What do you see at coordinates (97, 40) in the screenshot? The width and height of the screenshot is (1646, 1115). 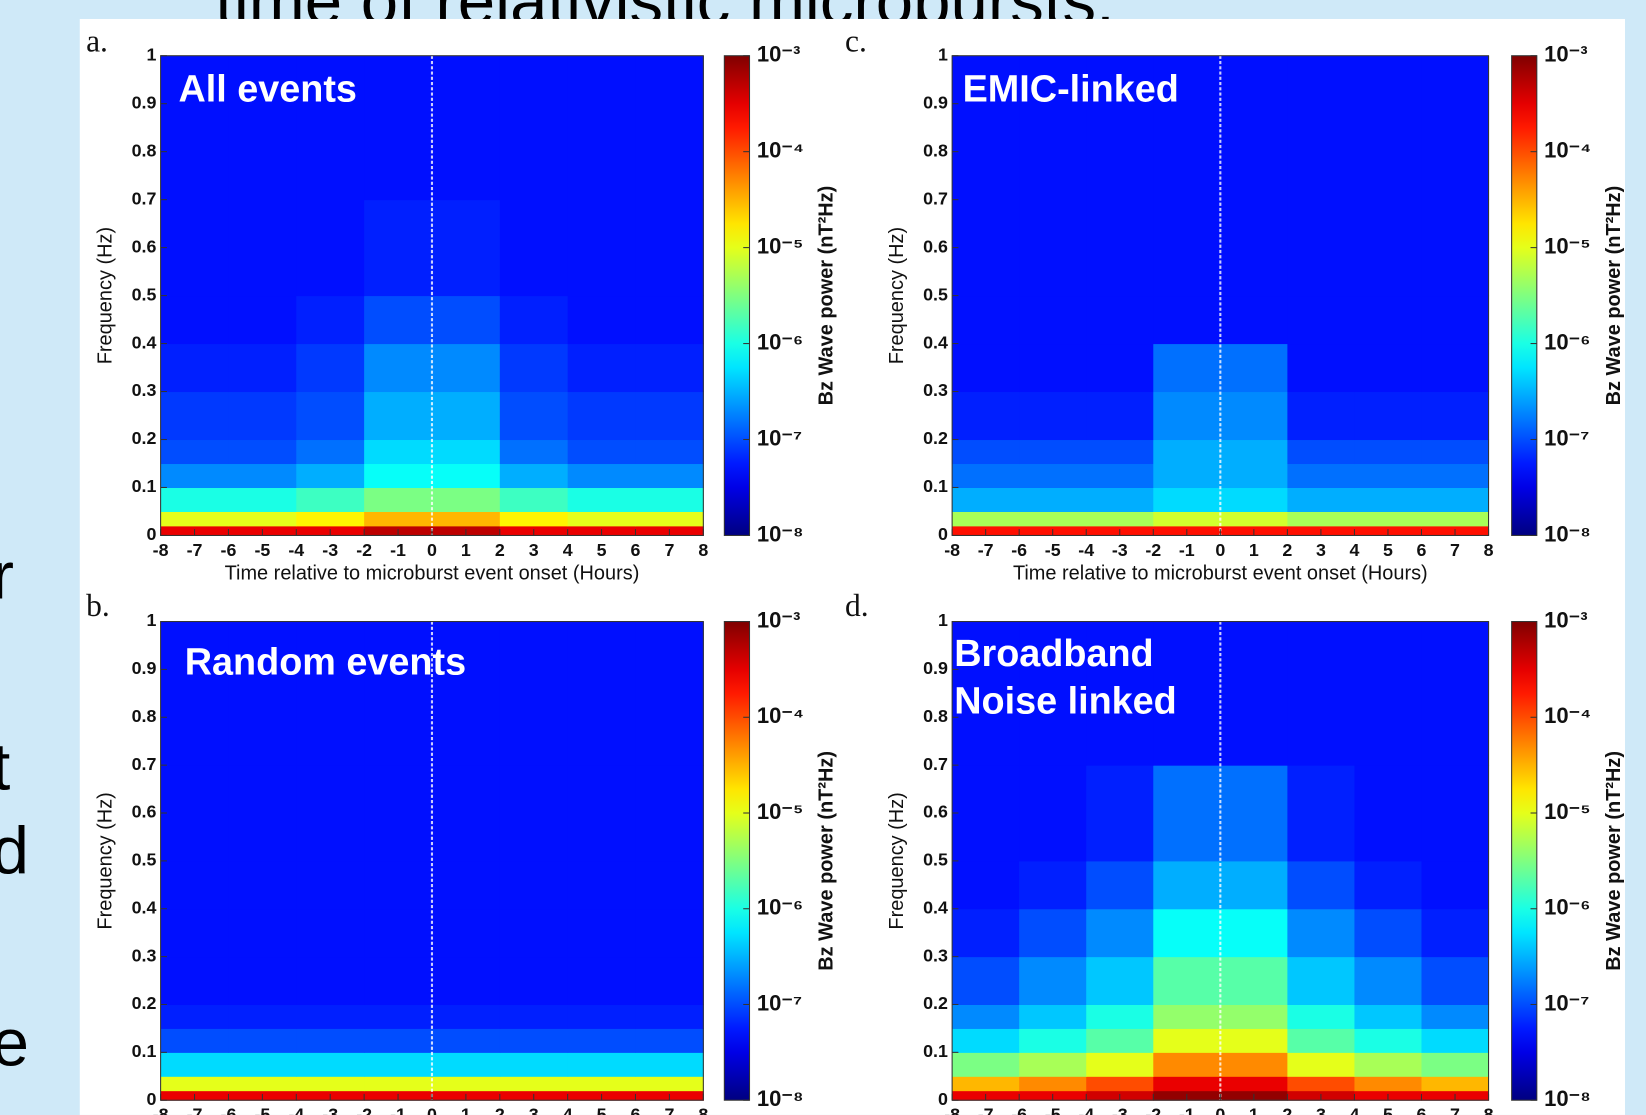 I see `panel-label: a.` at bounding box center [97, 40].